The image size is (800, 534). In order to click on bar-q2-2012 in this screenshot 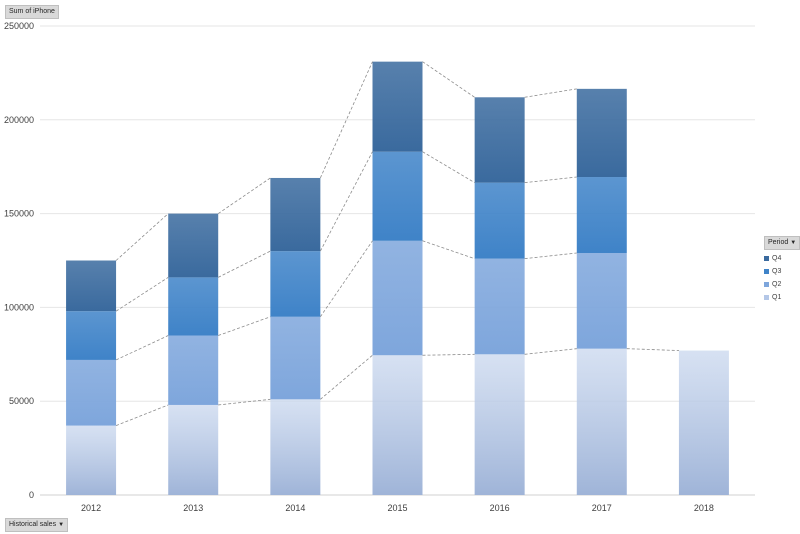, I will do `click(91, 392)`.